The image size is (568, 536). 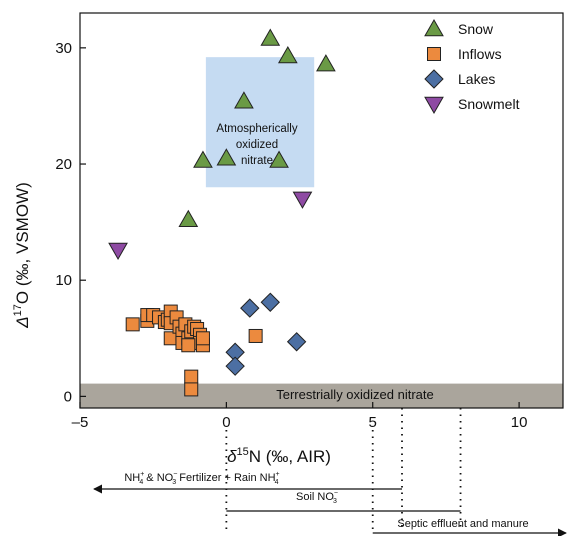 What do you see at coordinates (462, 524) in the screenshot?
I see `range-label-septic: Septic effluent and manure` at bounding box center [462, 524].